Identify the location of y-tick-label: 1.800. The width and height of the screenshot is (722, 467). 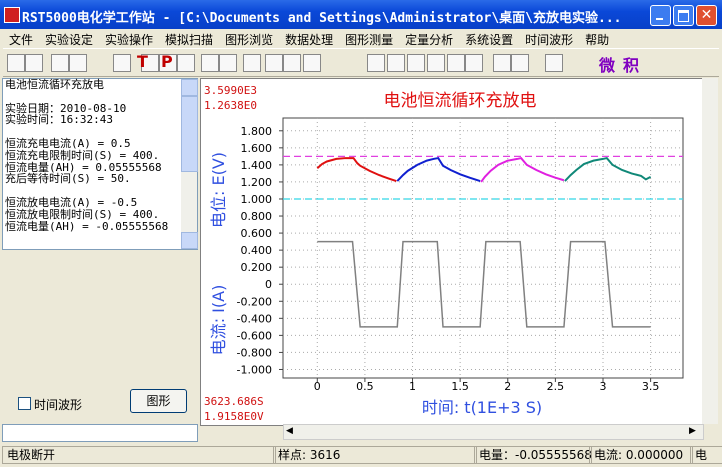
(257, 131).